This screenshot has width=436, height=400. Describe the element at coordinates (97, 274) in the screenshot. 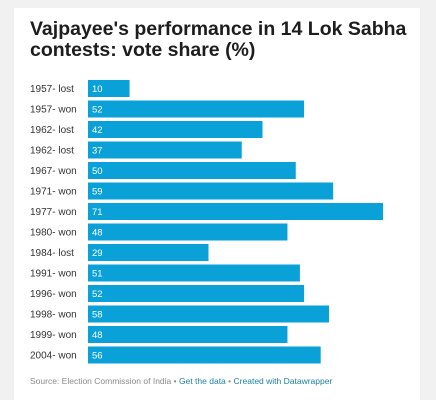

I see `bar-value-label: 51` at that location.